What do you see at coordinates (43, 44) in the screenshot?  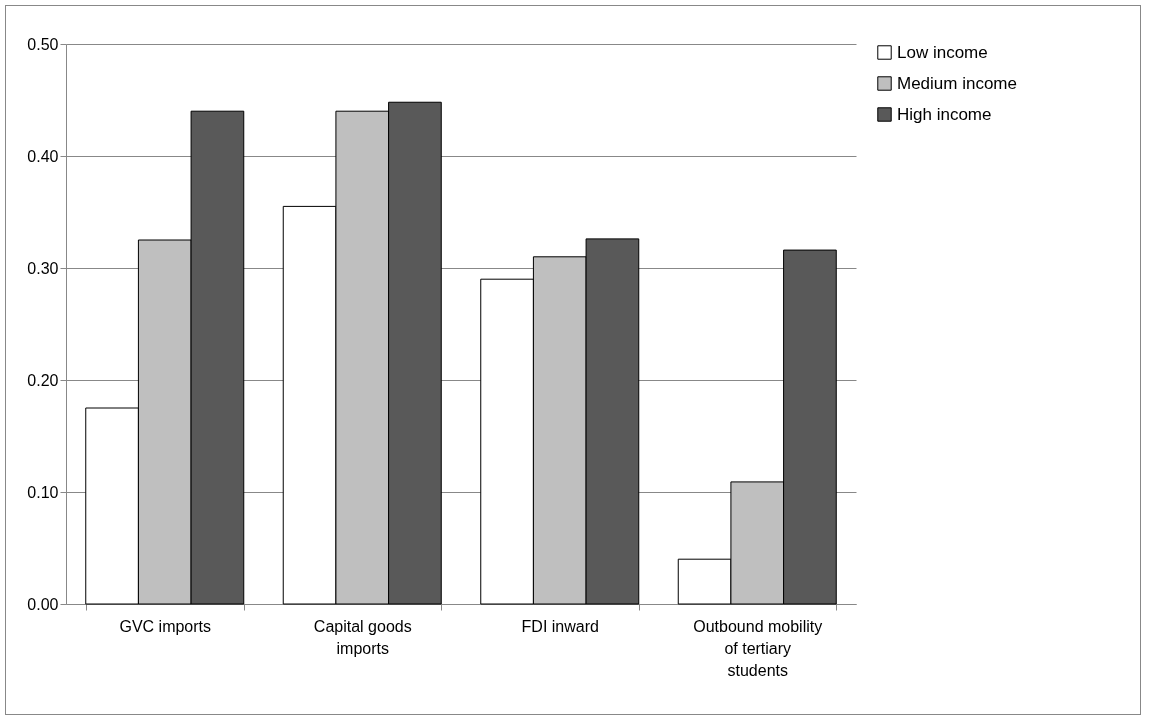 I see `y-tick-label: 0.50` at bounding box center [43, 44].